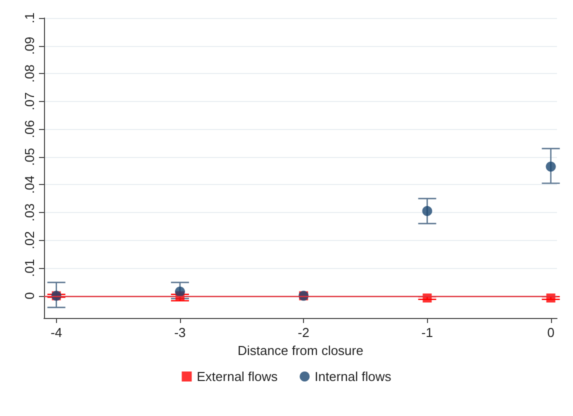  Describe the element at coordinates (29, 296) in the screenshot. I see `y-tick-label: 0` at that location.